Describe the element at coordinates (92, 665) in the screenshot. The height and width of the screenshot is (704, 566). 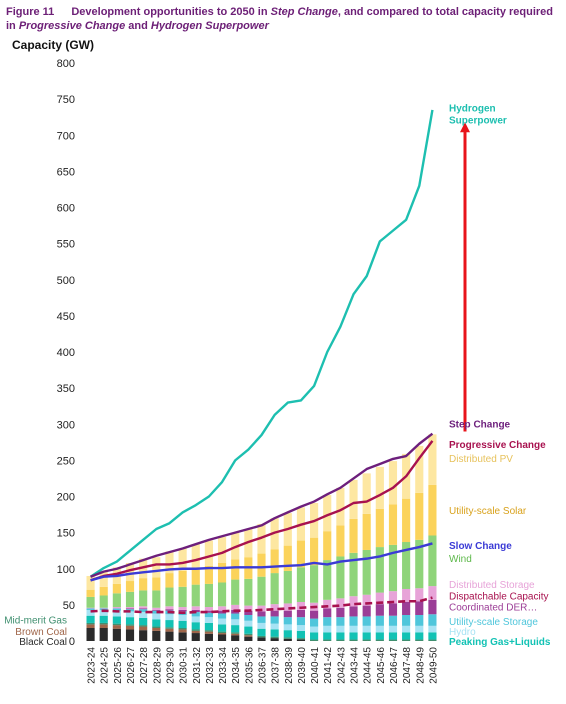
I see `x-tick-label: 2023-24` at that location.